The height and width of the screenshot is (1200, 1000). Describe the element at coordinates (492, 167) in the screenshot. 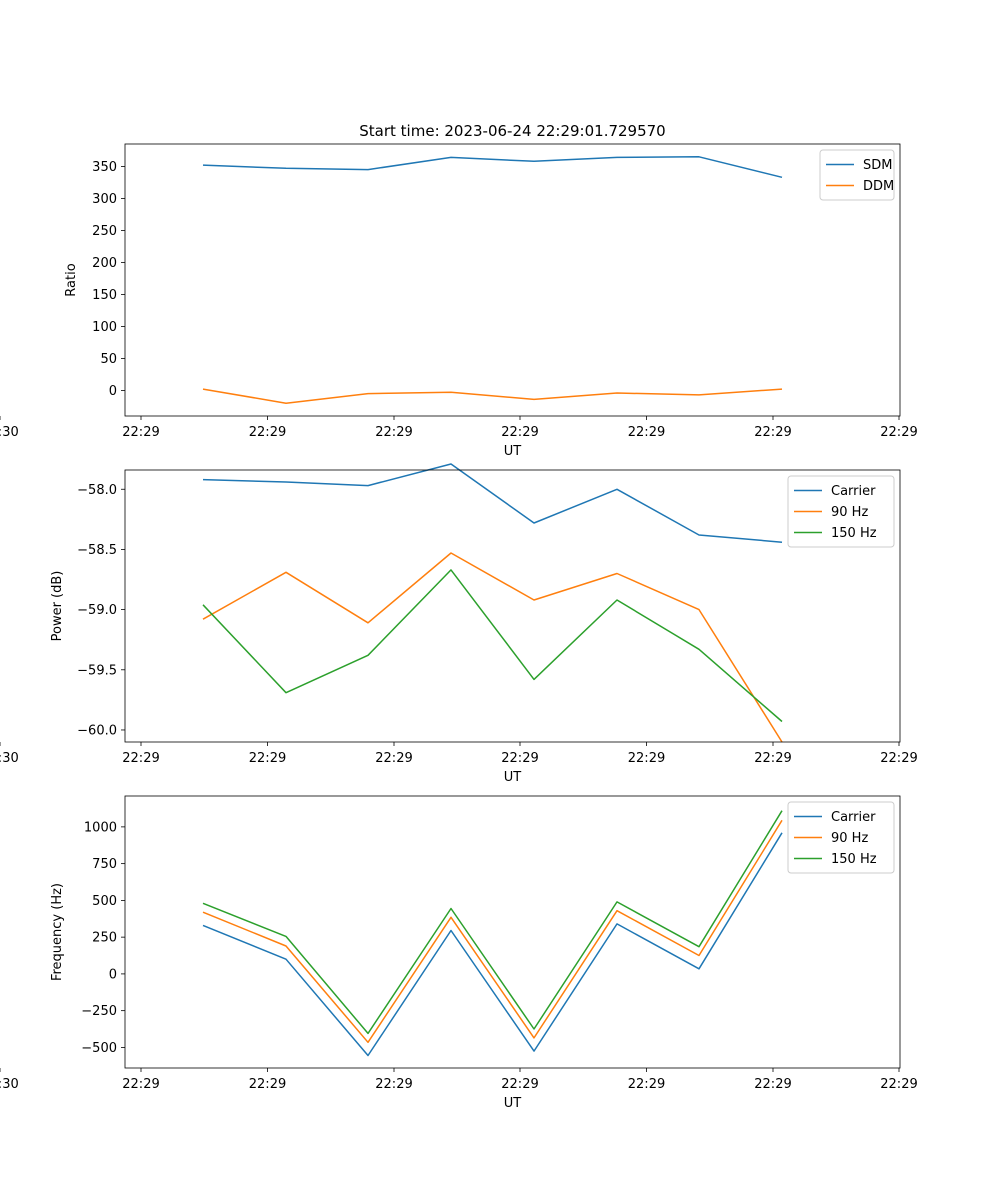

I see `series-line-sdm` at that location.